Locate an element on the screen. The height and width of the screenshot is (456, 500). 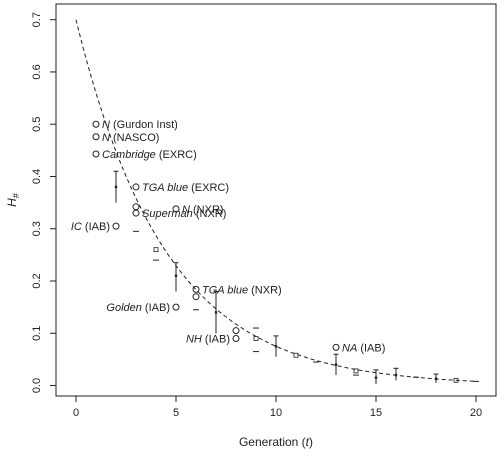
x-tick-label: 5 is located at coordinates (176, 413).